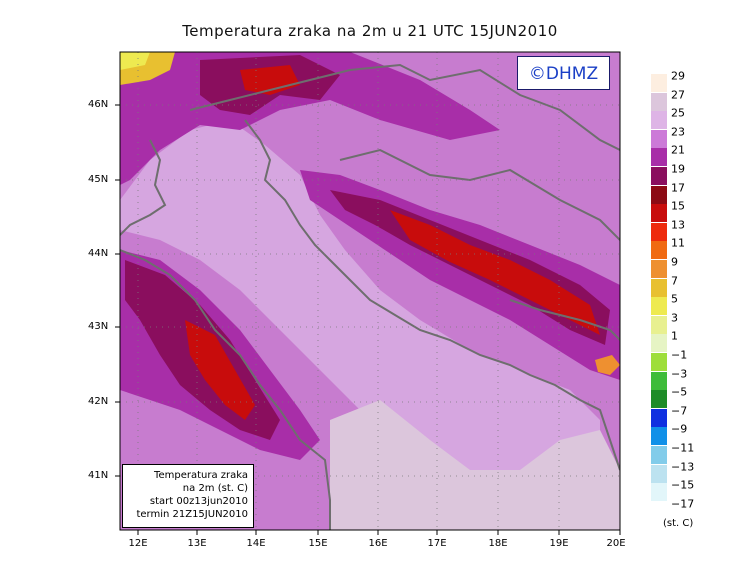 The image size is (740, 582). I want to click on info-line-3: start 00z13jun2010, so click(198, 501).